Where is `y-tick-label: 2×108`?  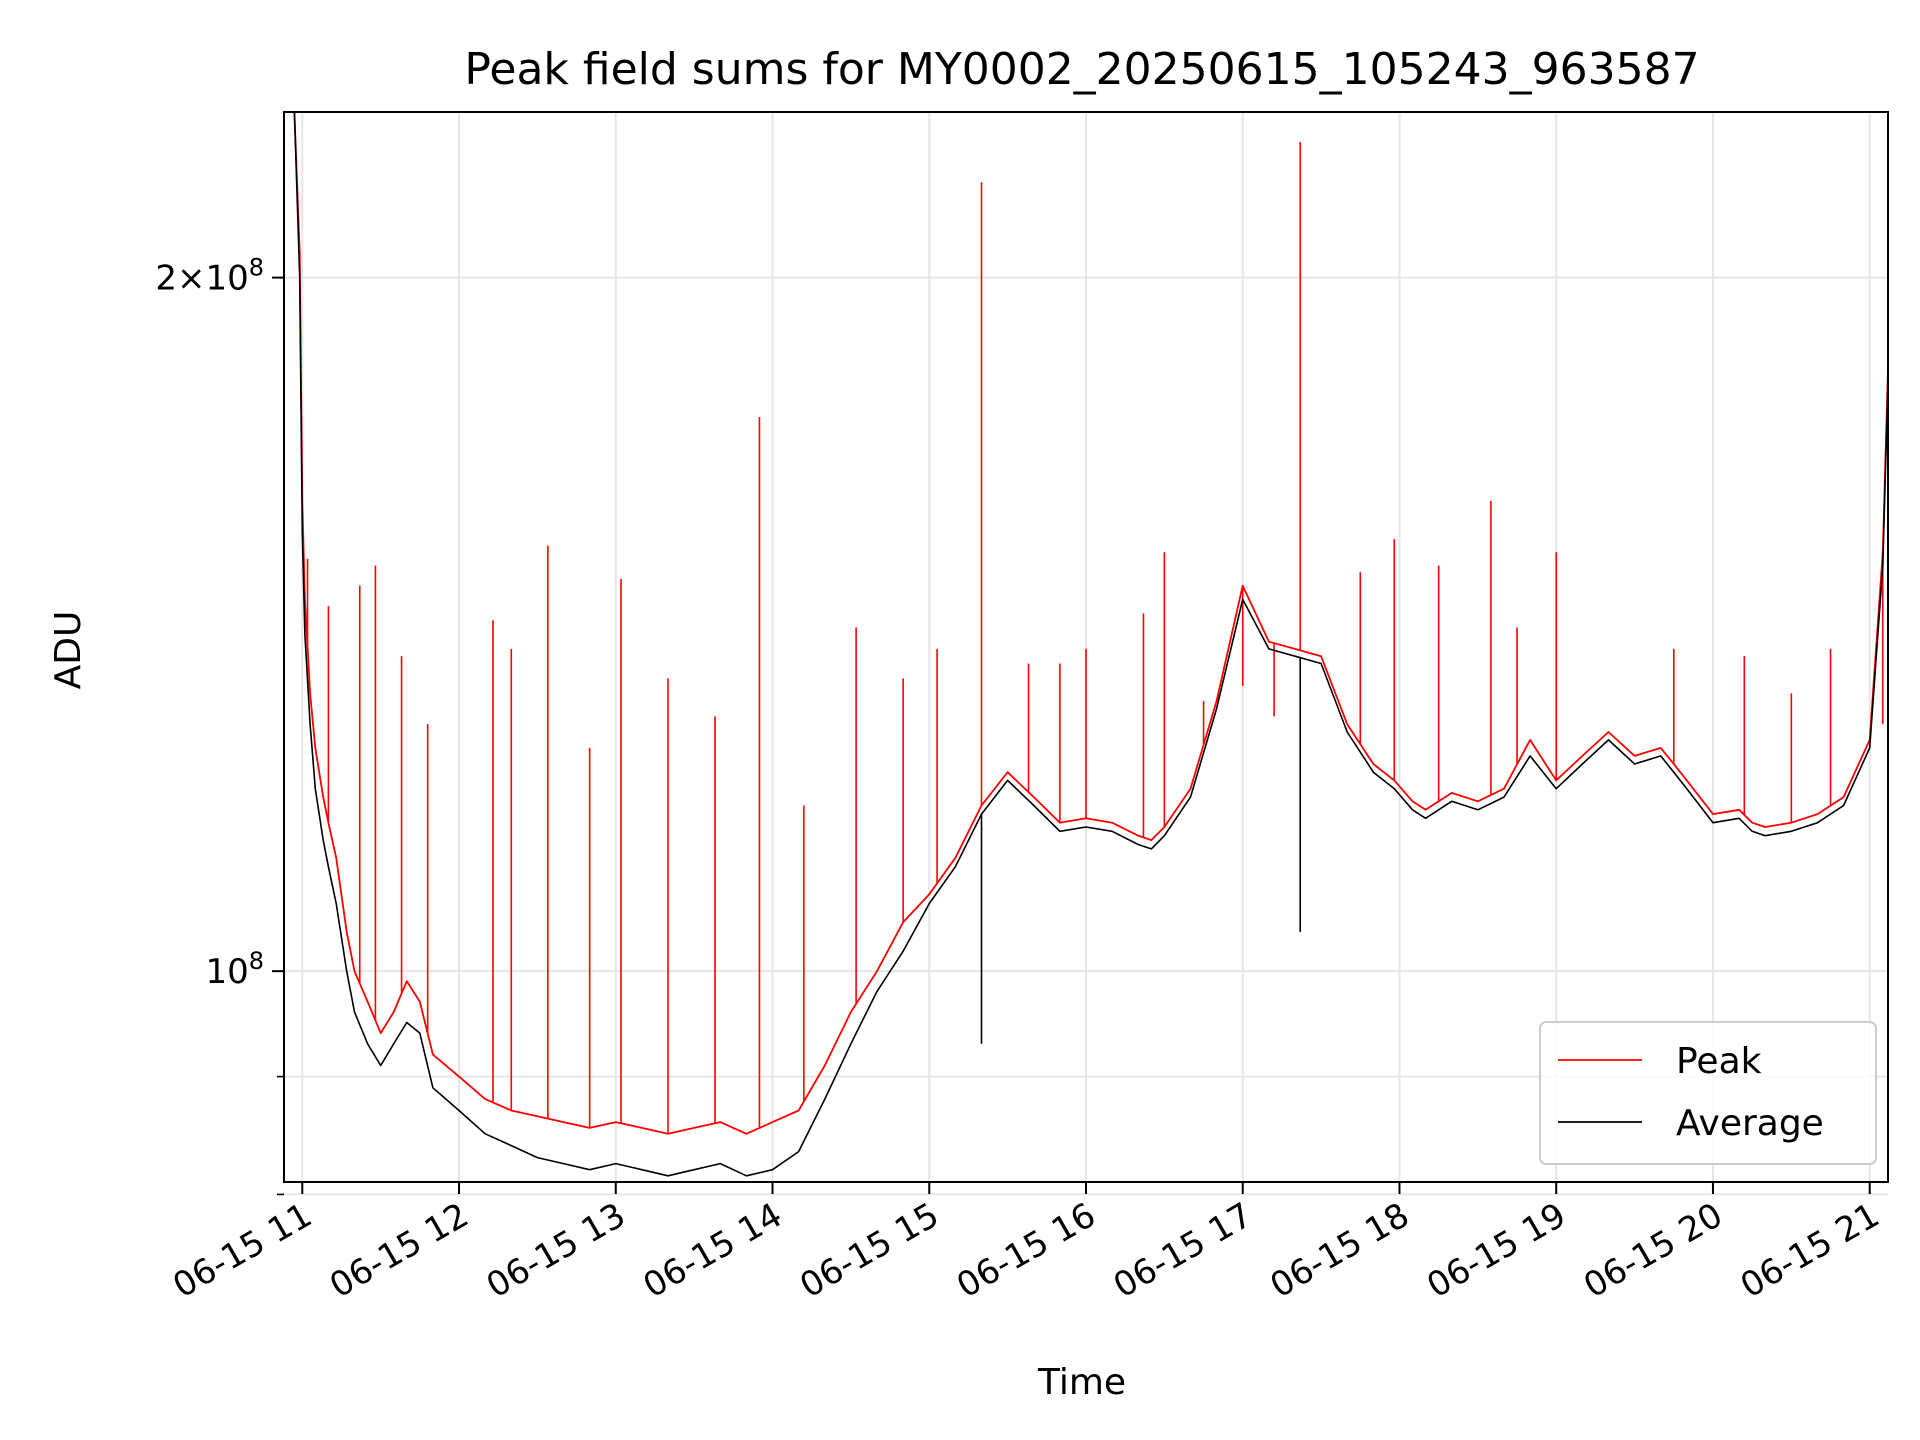
y-tick-label: 2×108 is located at coordinates (209, 276).